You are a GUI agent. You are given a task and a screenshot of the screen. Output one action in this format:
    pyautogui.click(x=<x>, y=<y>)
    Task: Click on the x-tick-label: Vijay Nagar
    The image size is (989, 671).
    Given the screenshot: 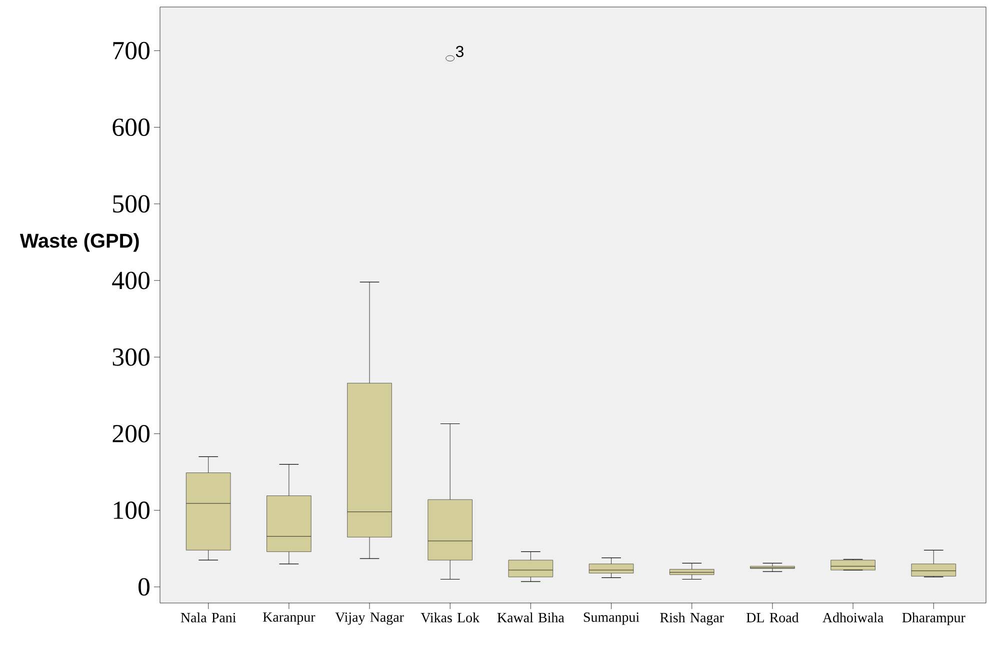 What is the action you would take?
    pyautogui.click(x=369, y=618)
    